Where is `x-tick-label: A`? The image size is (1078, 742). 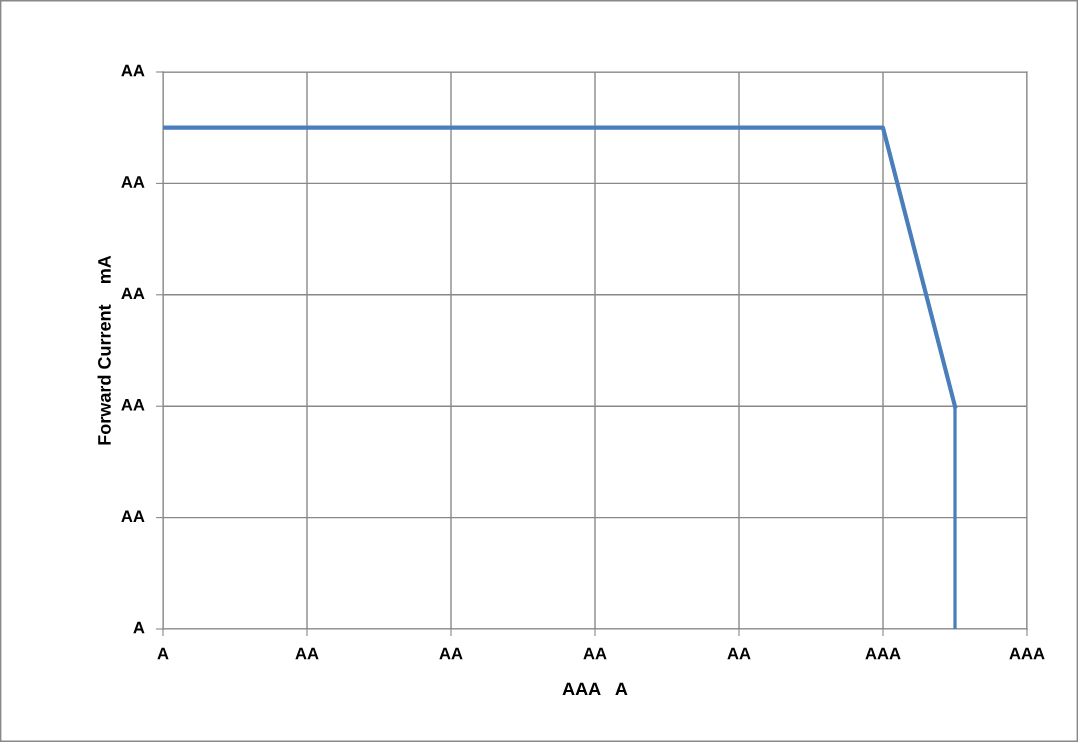
x-tick-label: A is located at coordinates (163, 653).